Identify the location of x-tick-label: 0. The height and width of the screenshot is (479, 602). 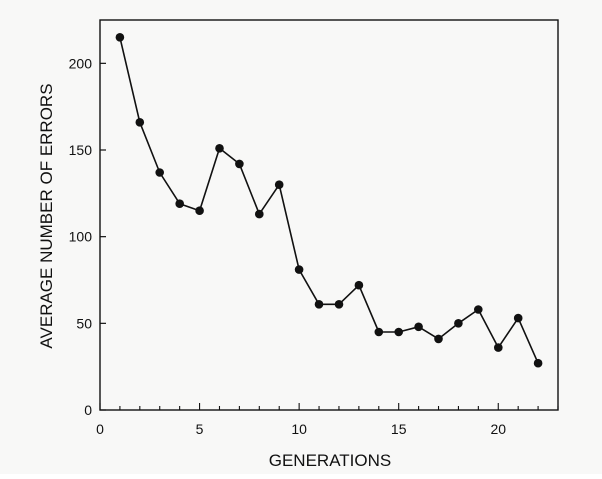
(100, 429).